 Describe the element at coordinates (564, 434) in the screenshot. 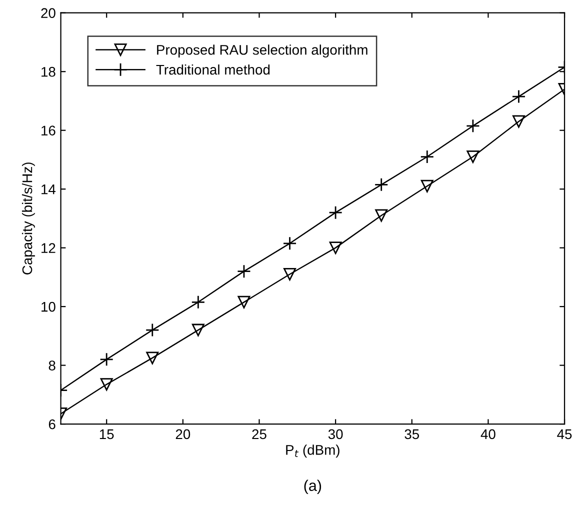

I see `x-tick-label: 45` at that location.